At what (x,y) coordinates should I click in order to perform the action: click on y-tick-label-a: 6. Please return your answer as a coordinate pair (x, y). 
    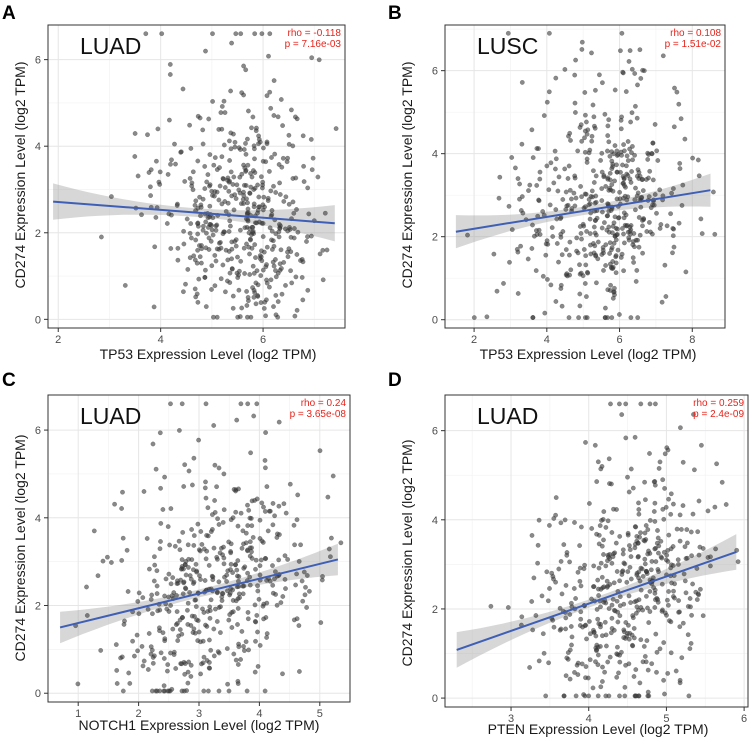
    Looking at the image, I should click on (38, 61).